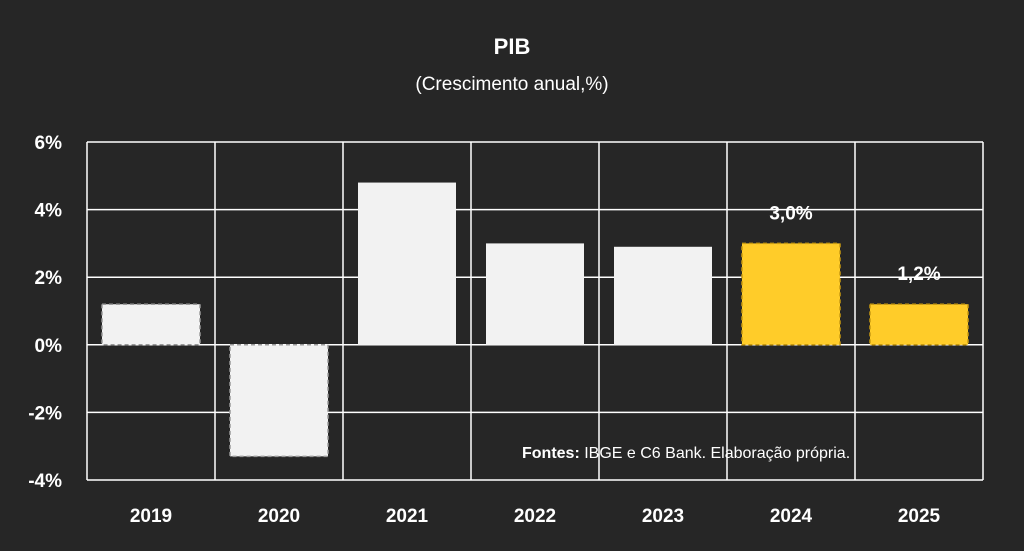 This screenshot has width=1024, height=551. Describe the element at coordinates (151, 324) in the screenshot. I see `bar-2019` at that location.